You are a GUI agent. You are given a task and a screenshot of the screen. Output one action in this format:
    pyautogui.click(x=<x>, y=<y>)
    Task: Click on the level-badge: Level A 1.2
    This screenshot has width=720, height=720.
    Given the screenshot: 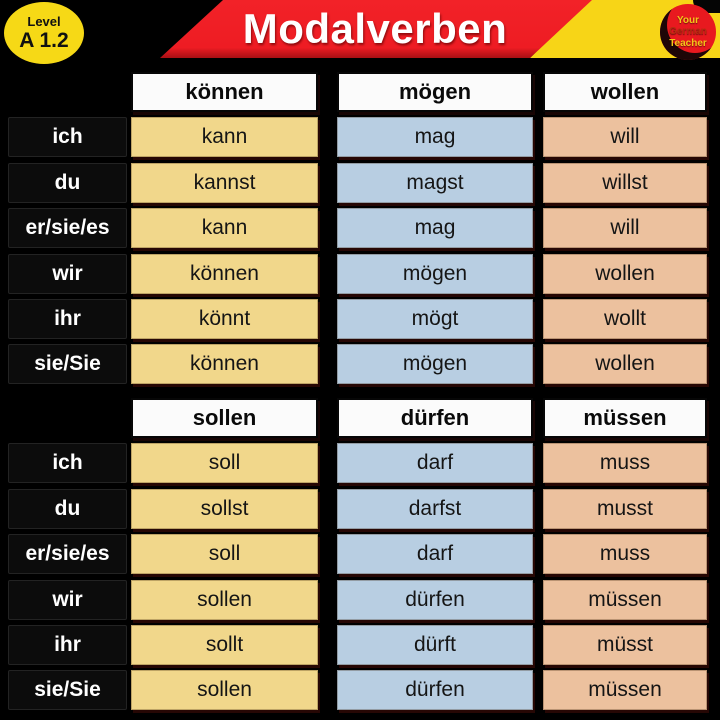 What is the action you would take?
    pyautogui.click(x=44, y=33)
    